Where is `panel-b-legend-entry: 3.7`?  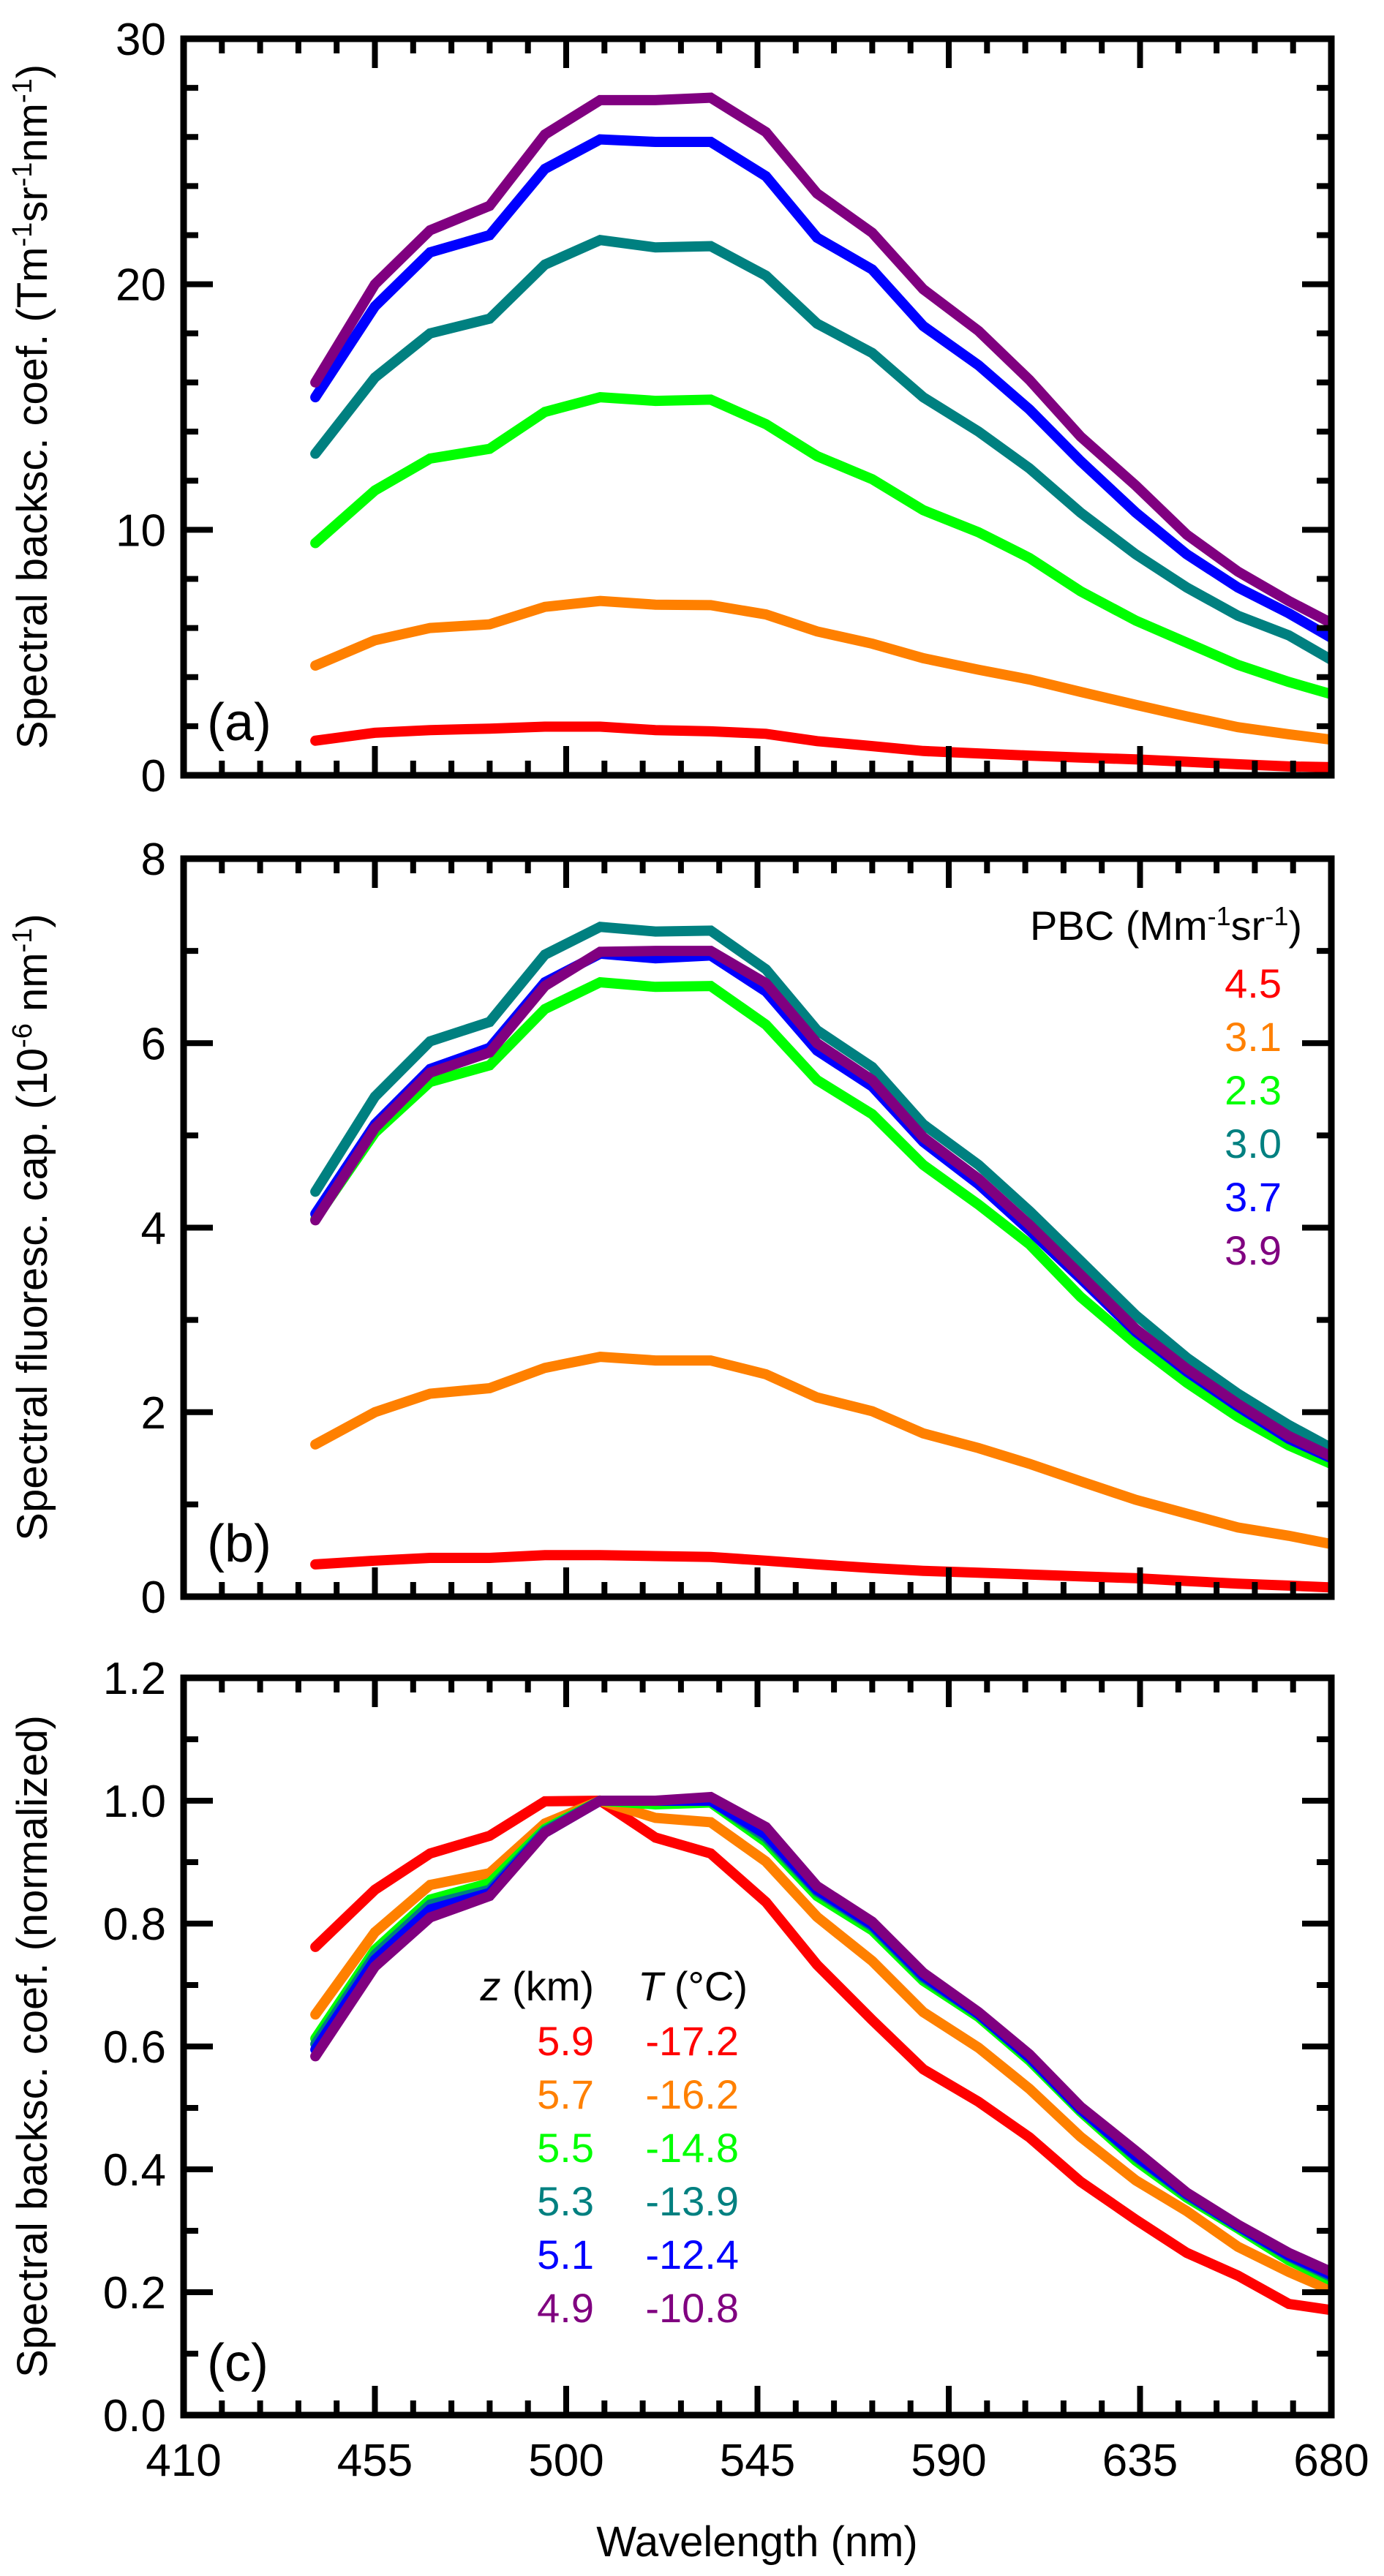
panel-b-legend-entry: 3.7 is located at coordinates (1253, 1197).